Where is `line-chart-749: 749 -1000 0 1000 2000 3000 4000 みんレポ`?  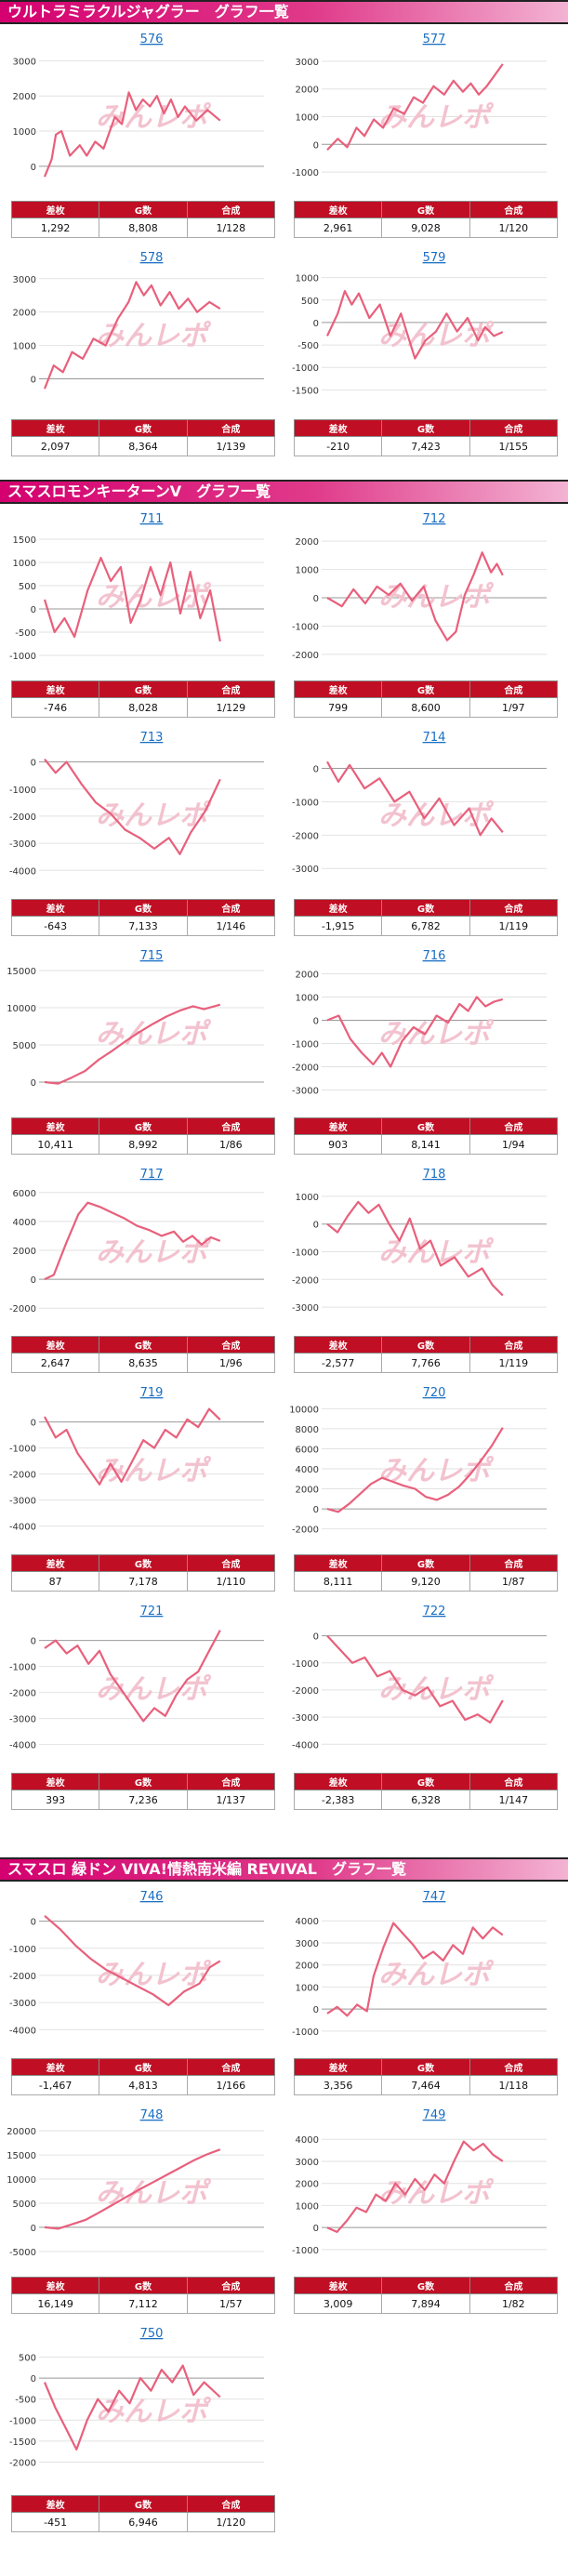 line-chart-749: 749 -1000 0 1000 2000 3000 4000 みんレポ is located at coordinates (420, 2182).